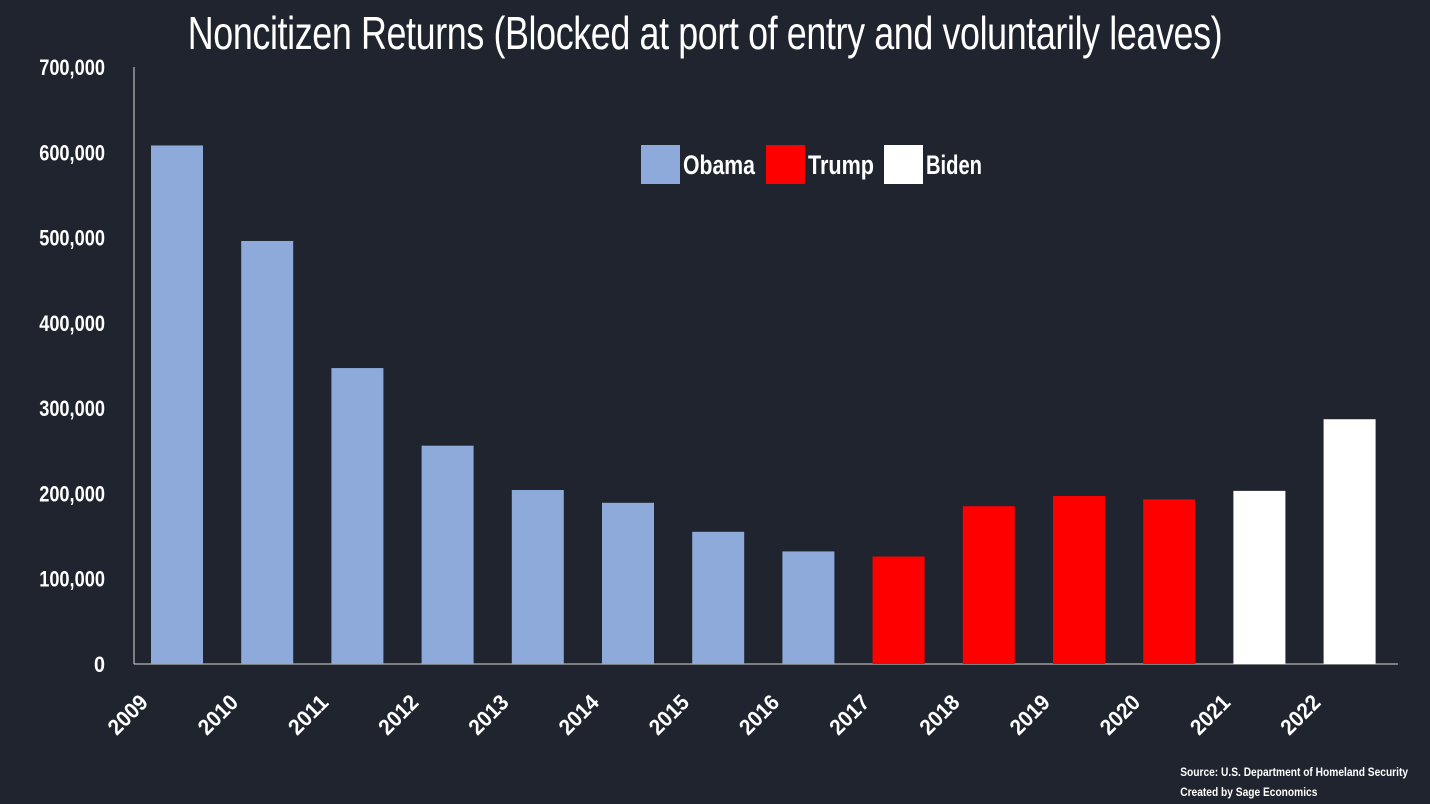  Describe the element at coordinates (669, 715) in the screenshot. I see `x-tick-label: 2015` at that location.